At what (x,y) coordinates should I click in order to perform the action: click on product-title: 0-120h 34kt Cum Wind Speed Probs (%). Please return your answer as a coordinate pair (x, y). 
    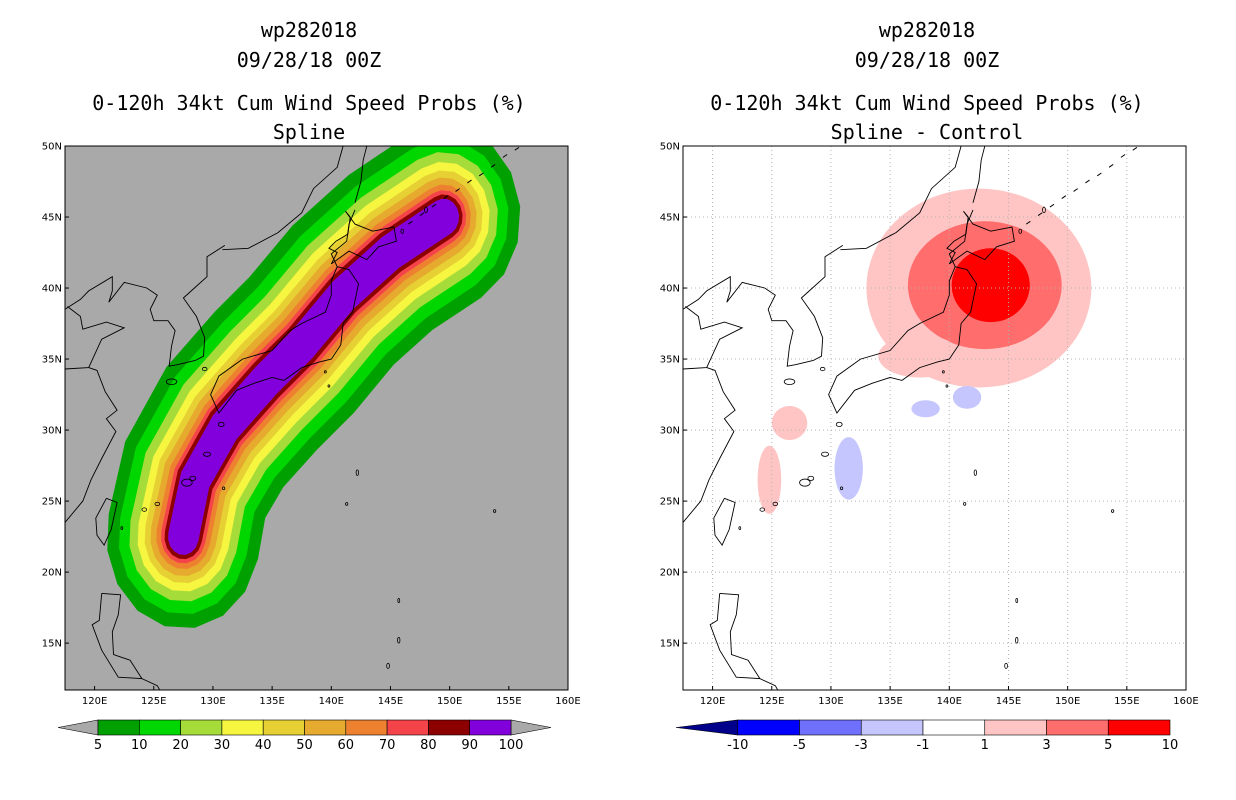
    Looking at the image, I should click on (927, 103).